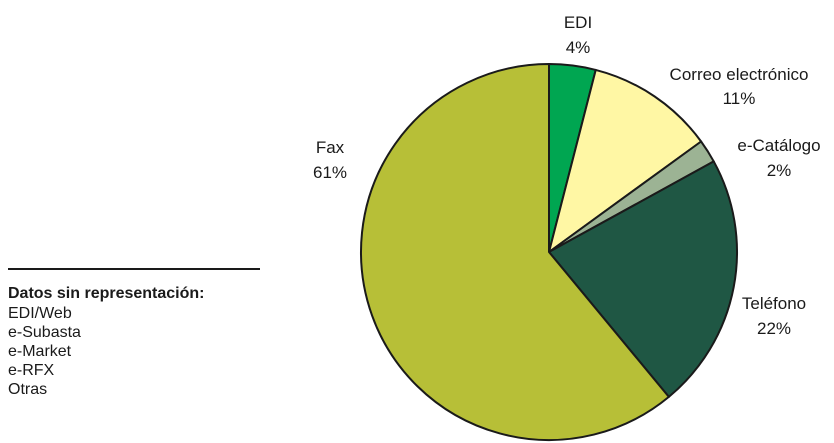 Image resolution: width=834 pixels, height=443 pixels. Describe the element at coordinates (40, 313) in the screenshot. I see `note-item: EDI/Web` at that location.